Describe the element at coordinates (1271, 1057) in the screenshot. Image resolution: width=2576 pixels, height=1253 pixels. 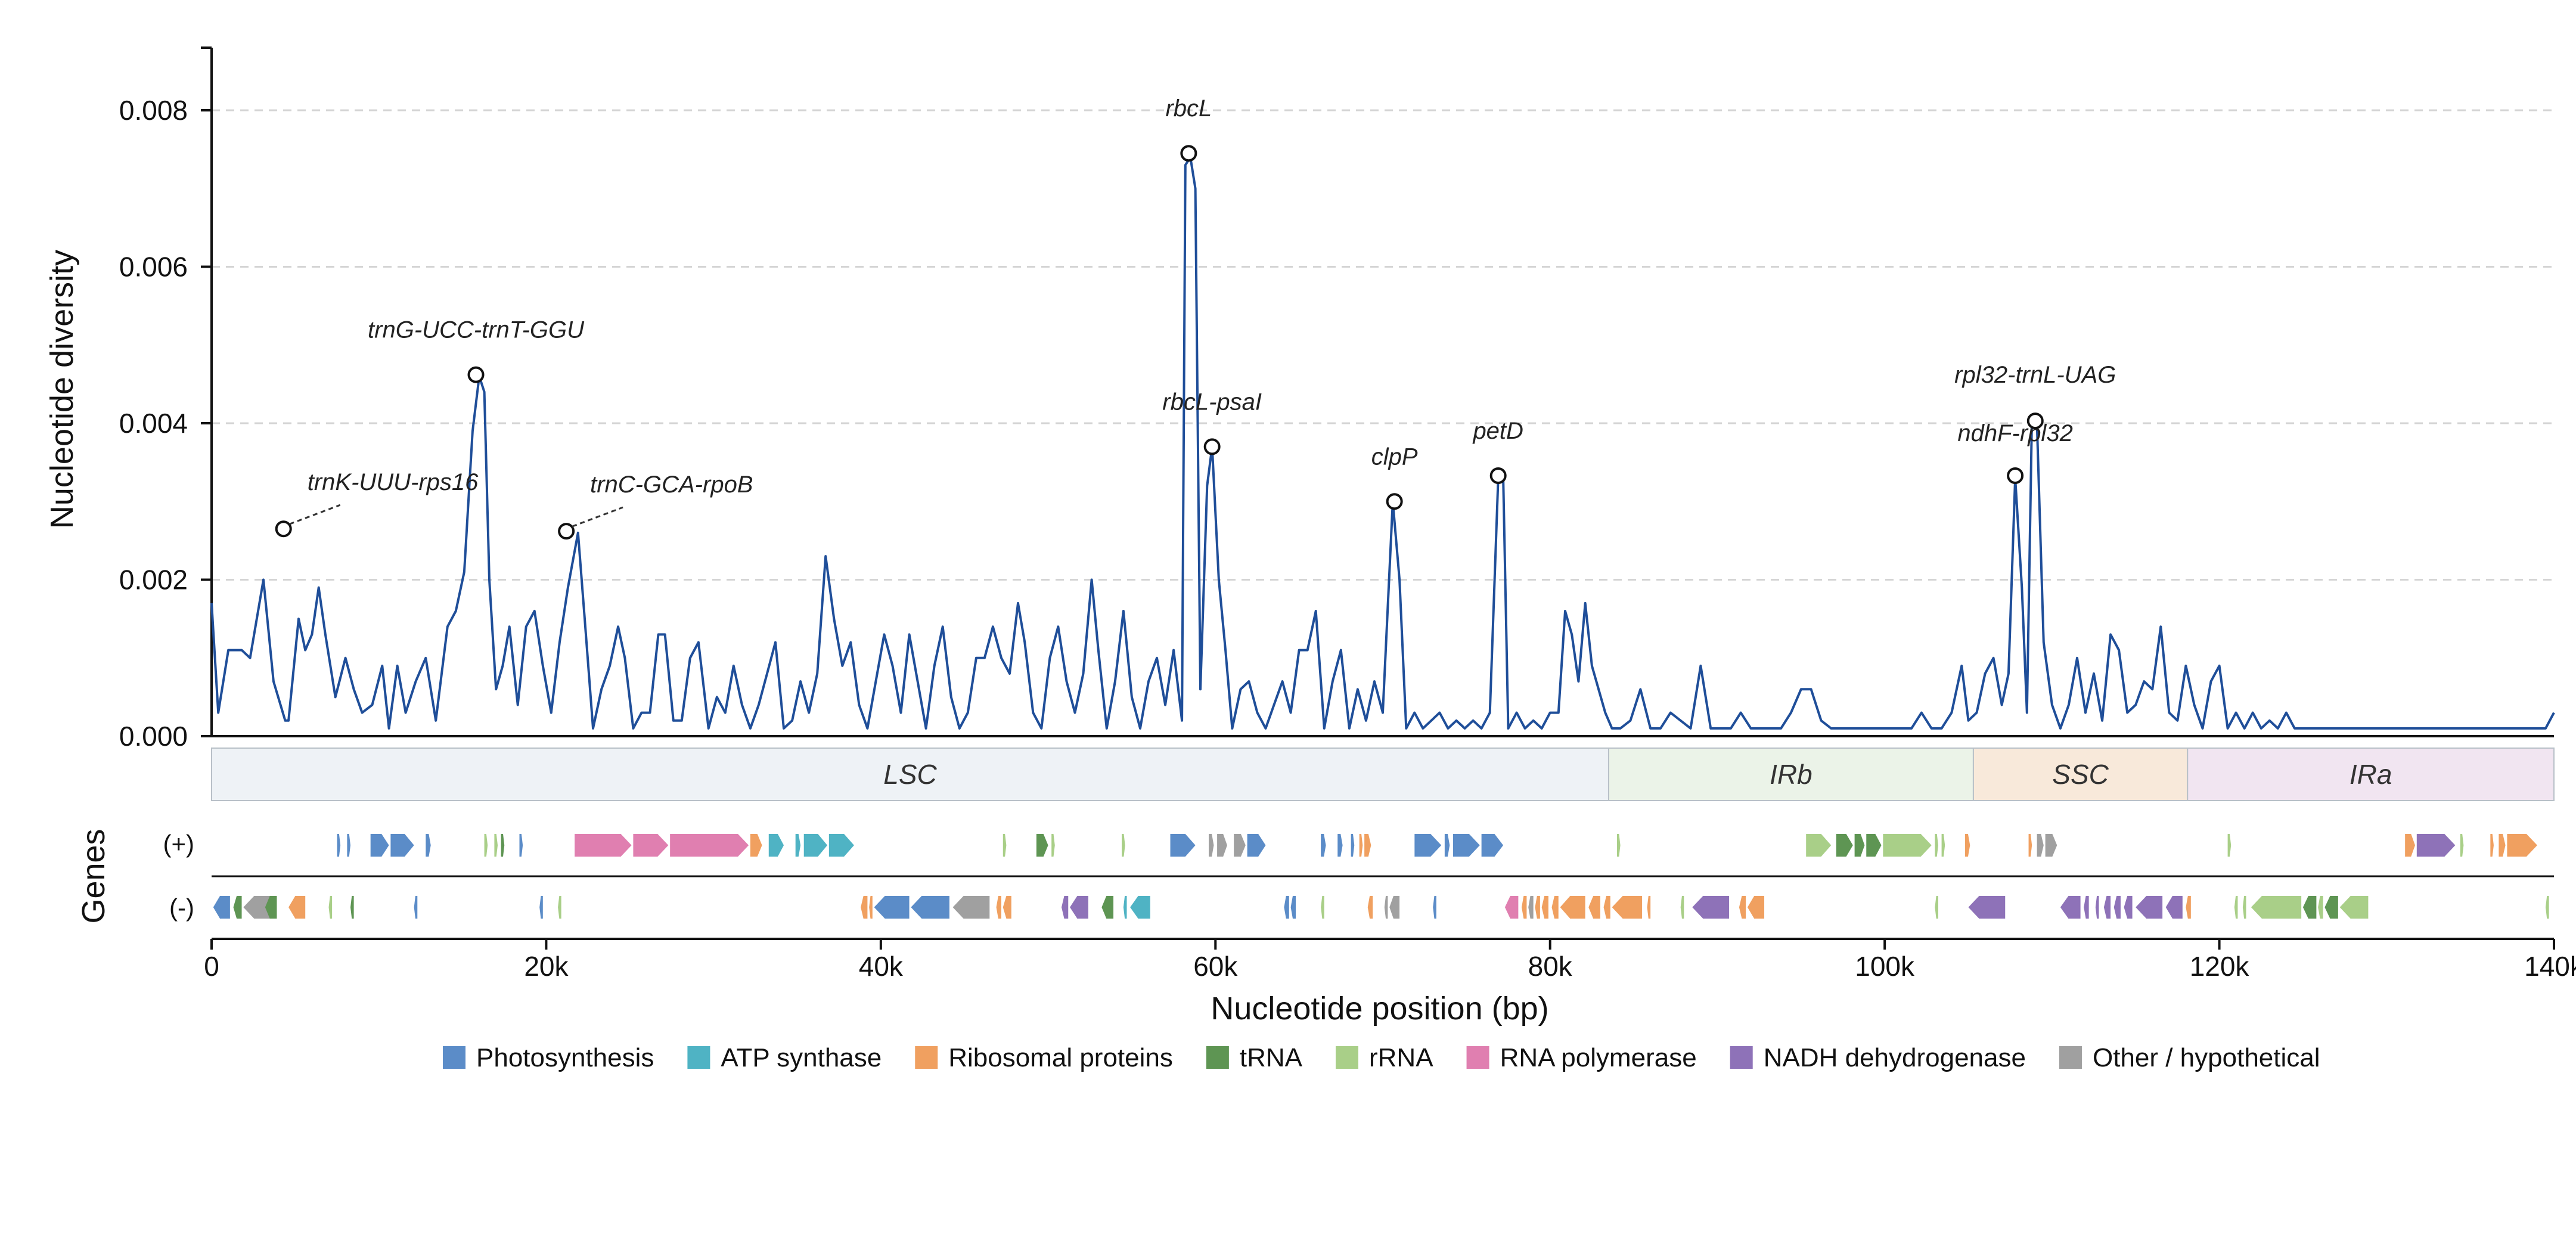
I see `legend-label: tRNA` at that location.